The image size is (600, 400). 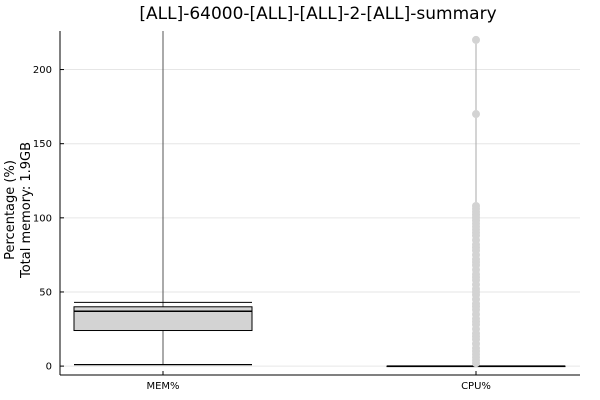 I want to click on x-tick-label: MEM%, so click(x=162, y=386).